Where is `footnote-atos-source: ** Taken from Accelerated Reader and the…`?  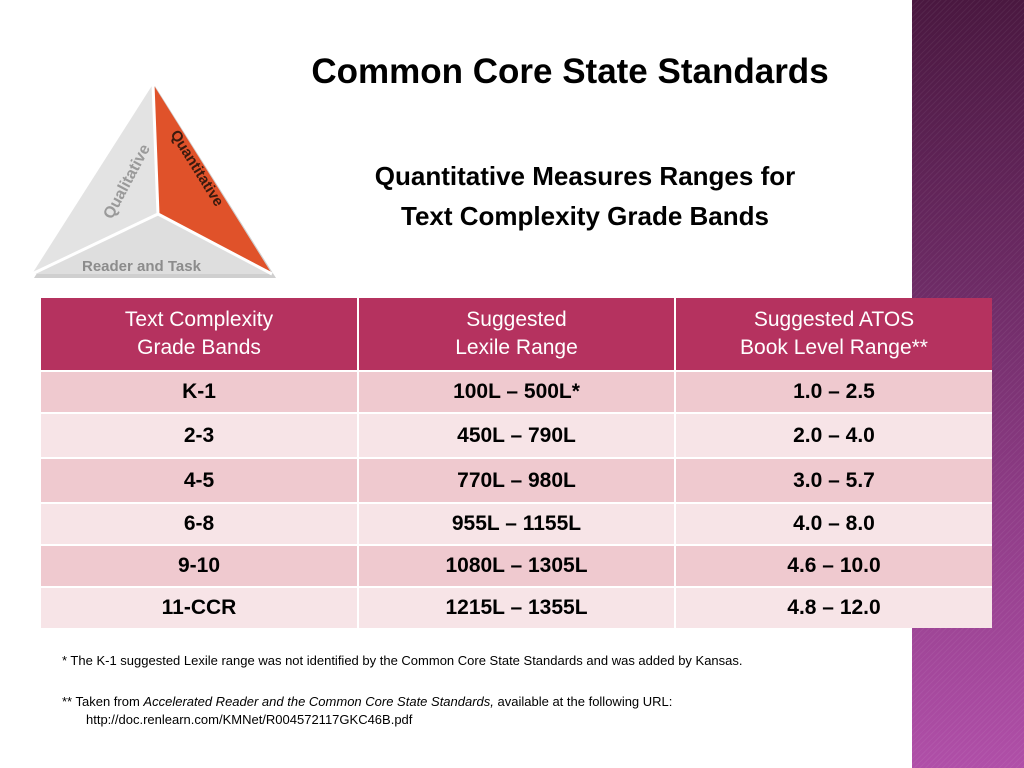
footnote-atos-source: ** Taken from Accelerated Reader and the… is located at coordinates (367, 711).